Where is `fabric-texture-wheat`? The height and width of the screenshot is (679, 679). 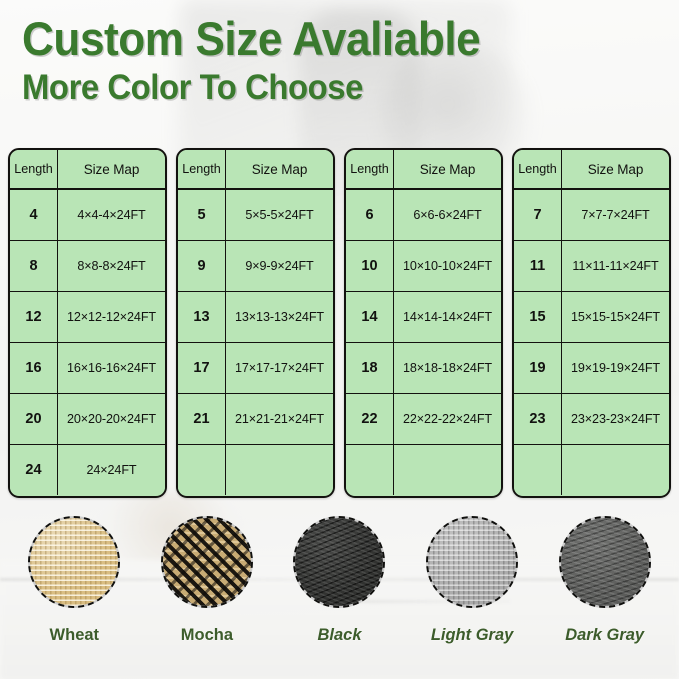
fabric-texture-wheat is located at coordinates (74, 562).